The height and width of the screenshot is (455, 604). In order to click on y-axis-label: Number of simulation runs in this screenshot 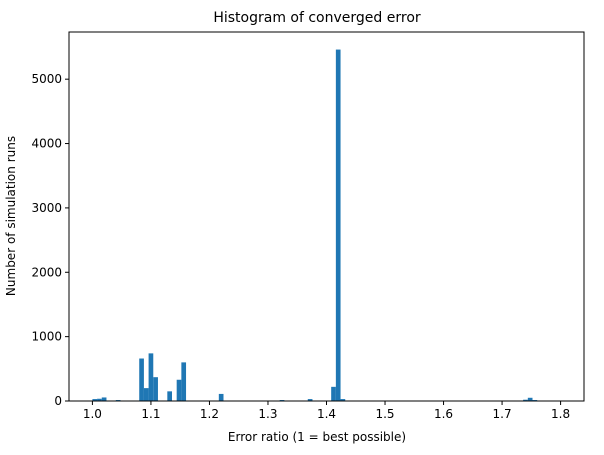, I will do `click(11, 216)`.